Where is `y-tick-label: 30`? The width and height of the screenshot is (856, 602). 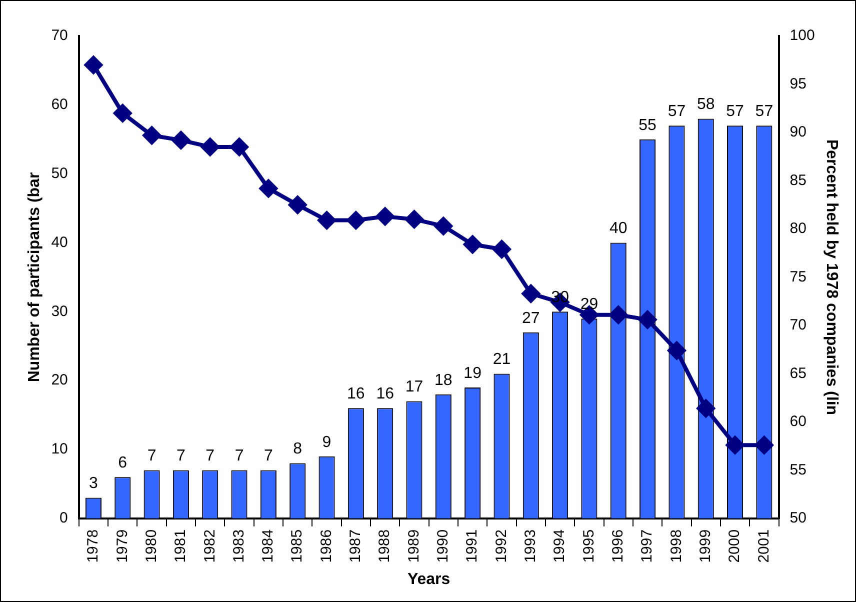 y-tick-label: 30 is located at coordinates (59, 311).